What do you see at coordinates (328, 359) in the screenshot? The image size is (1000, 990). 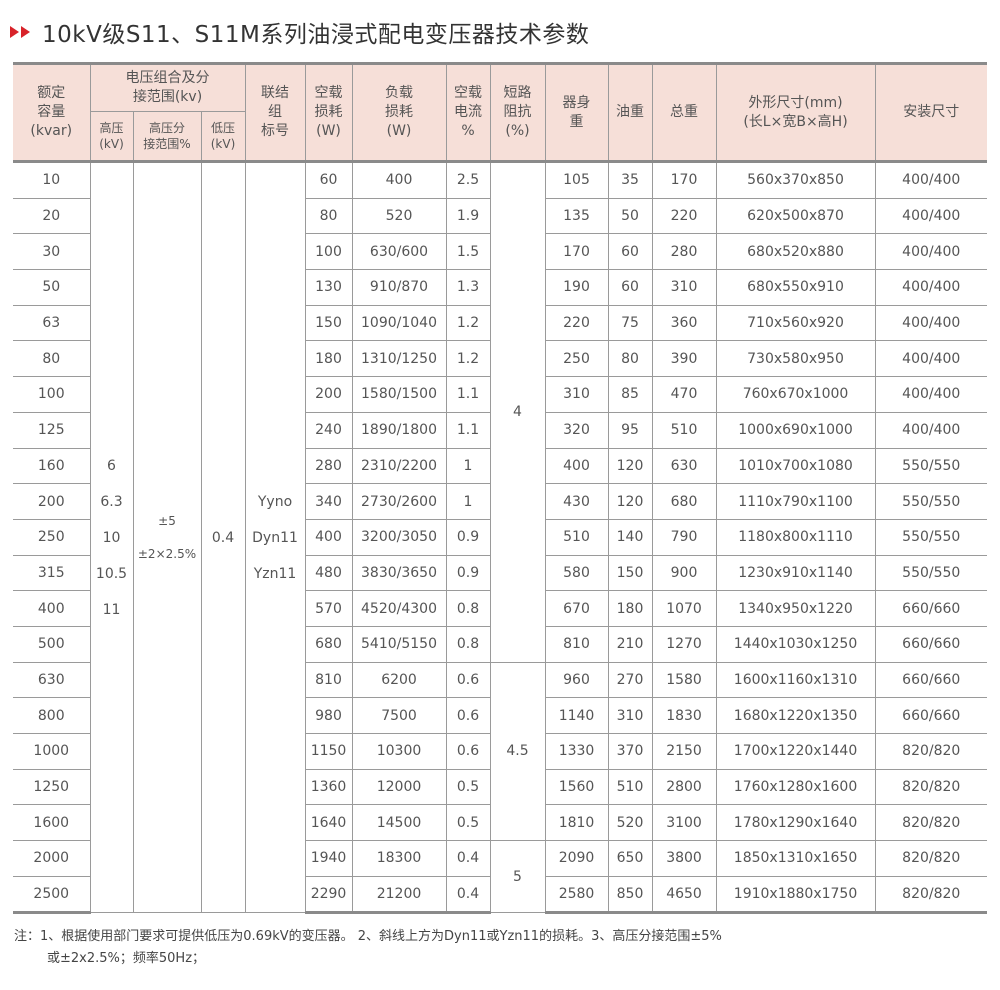 I see `no-load-loss-cell: 180` at bounding box center [328, 359].